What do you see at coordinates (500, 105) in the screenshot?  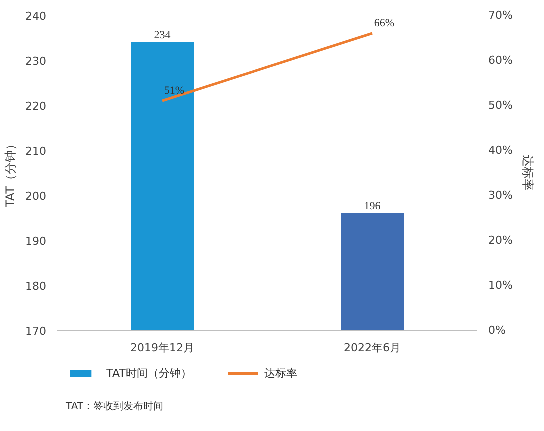 I see `y2-tick-label: 50%` at bounding box center [500, 105].